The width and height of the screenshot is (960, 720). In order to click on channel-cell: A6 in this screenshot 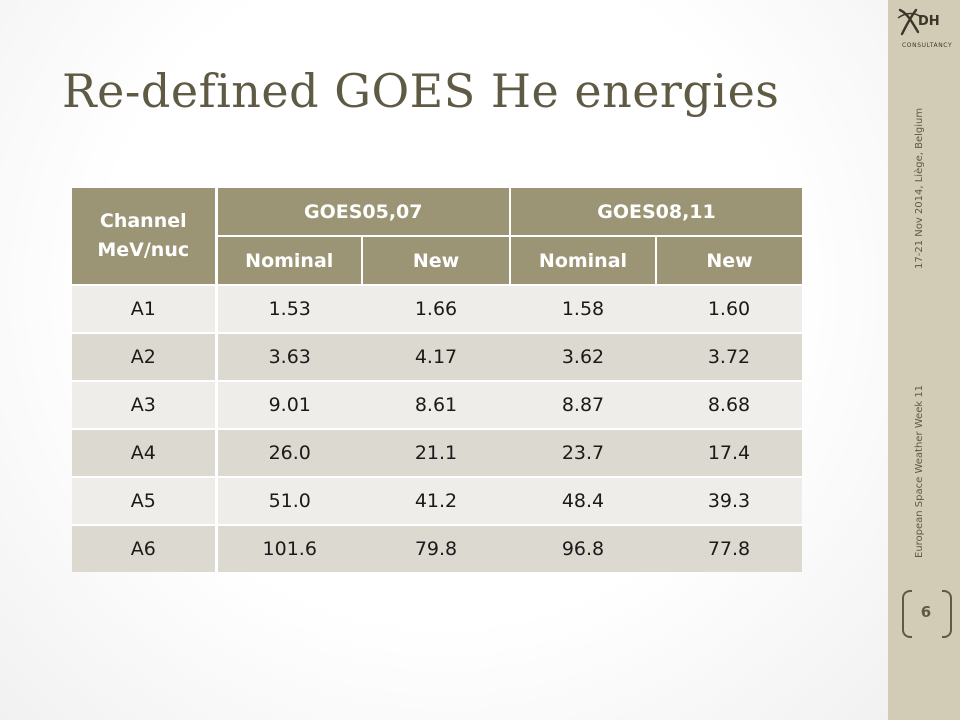, I will do `click(145, 548)`.